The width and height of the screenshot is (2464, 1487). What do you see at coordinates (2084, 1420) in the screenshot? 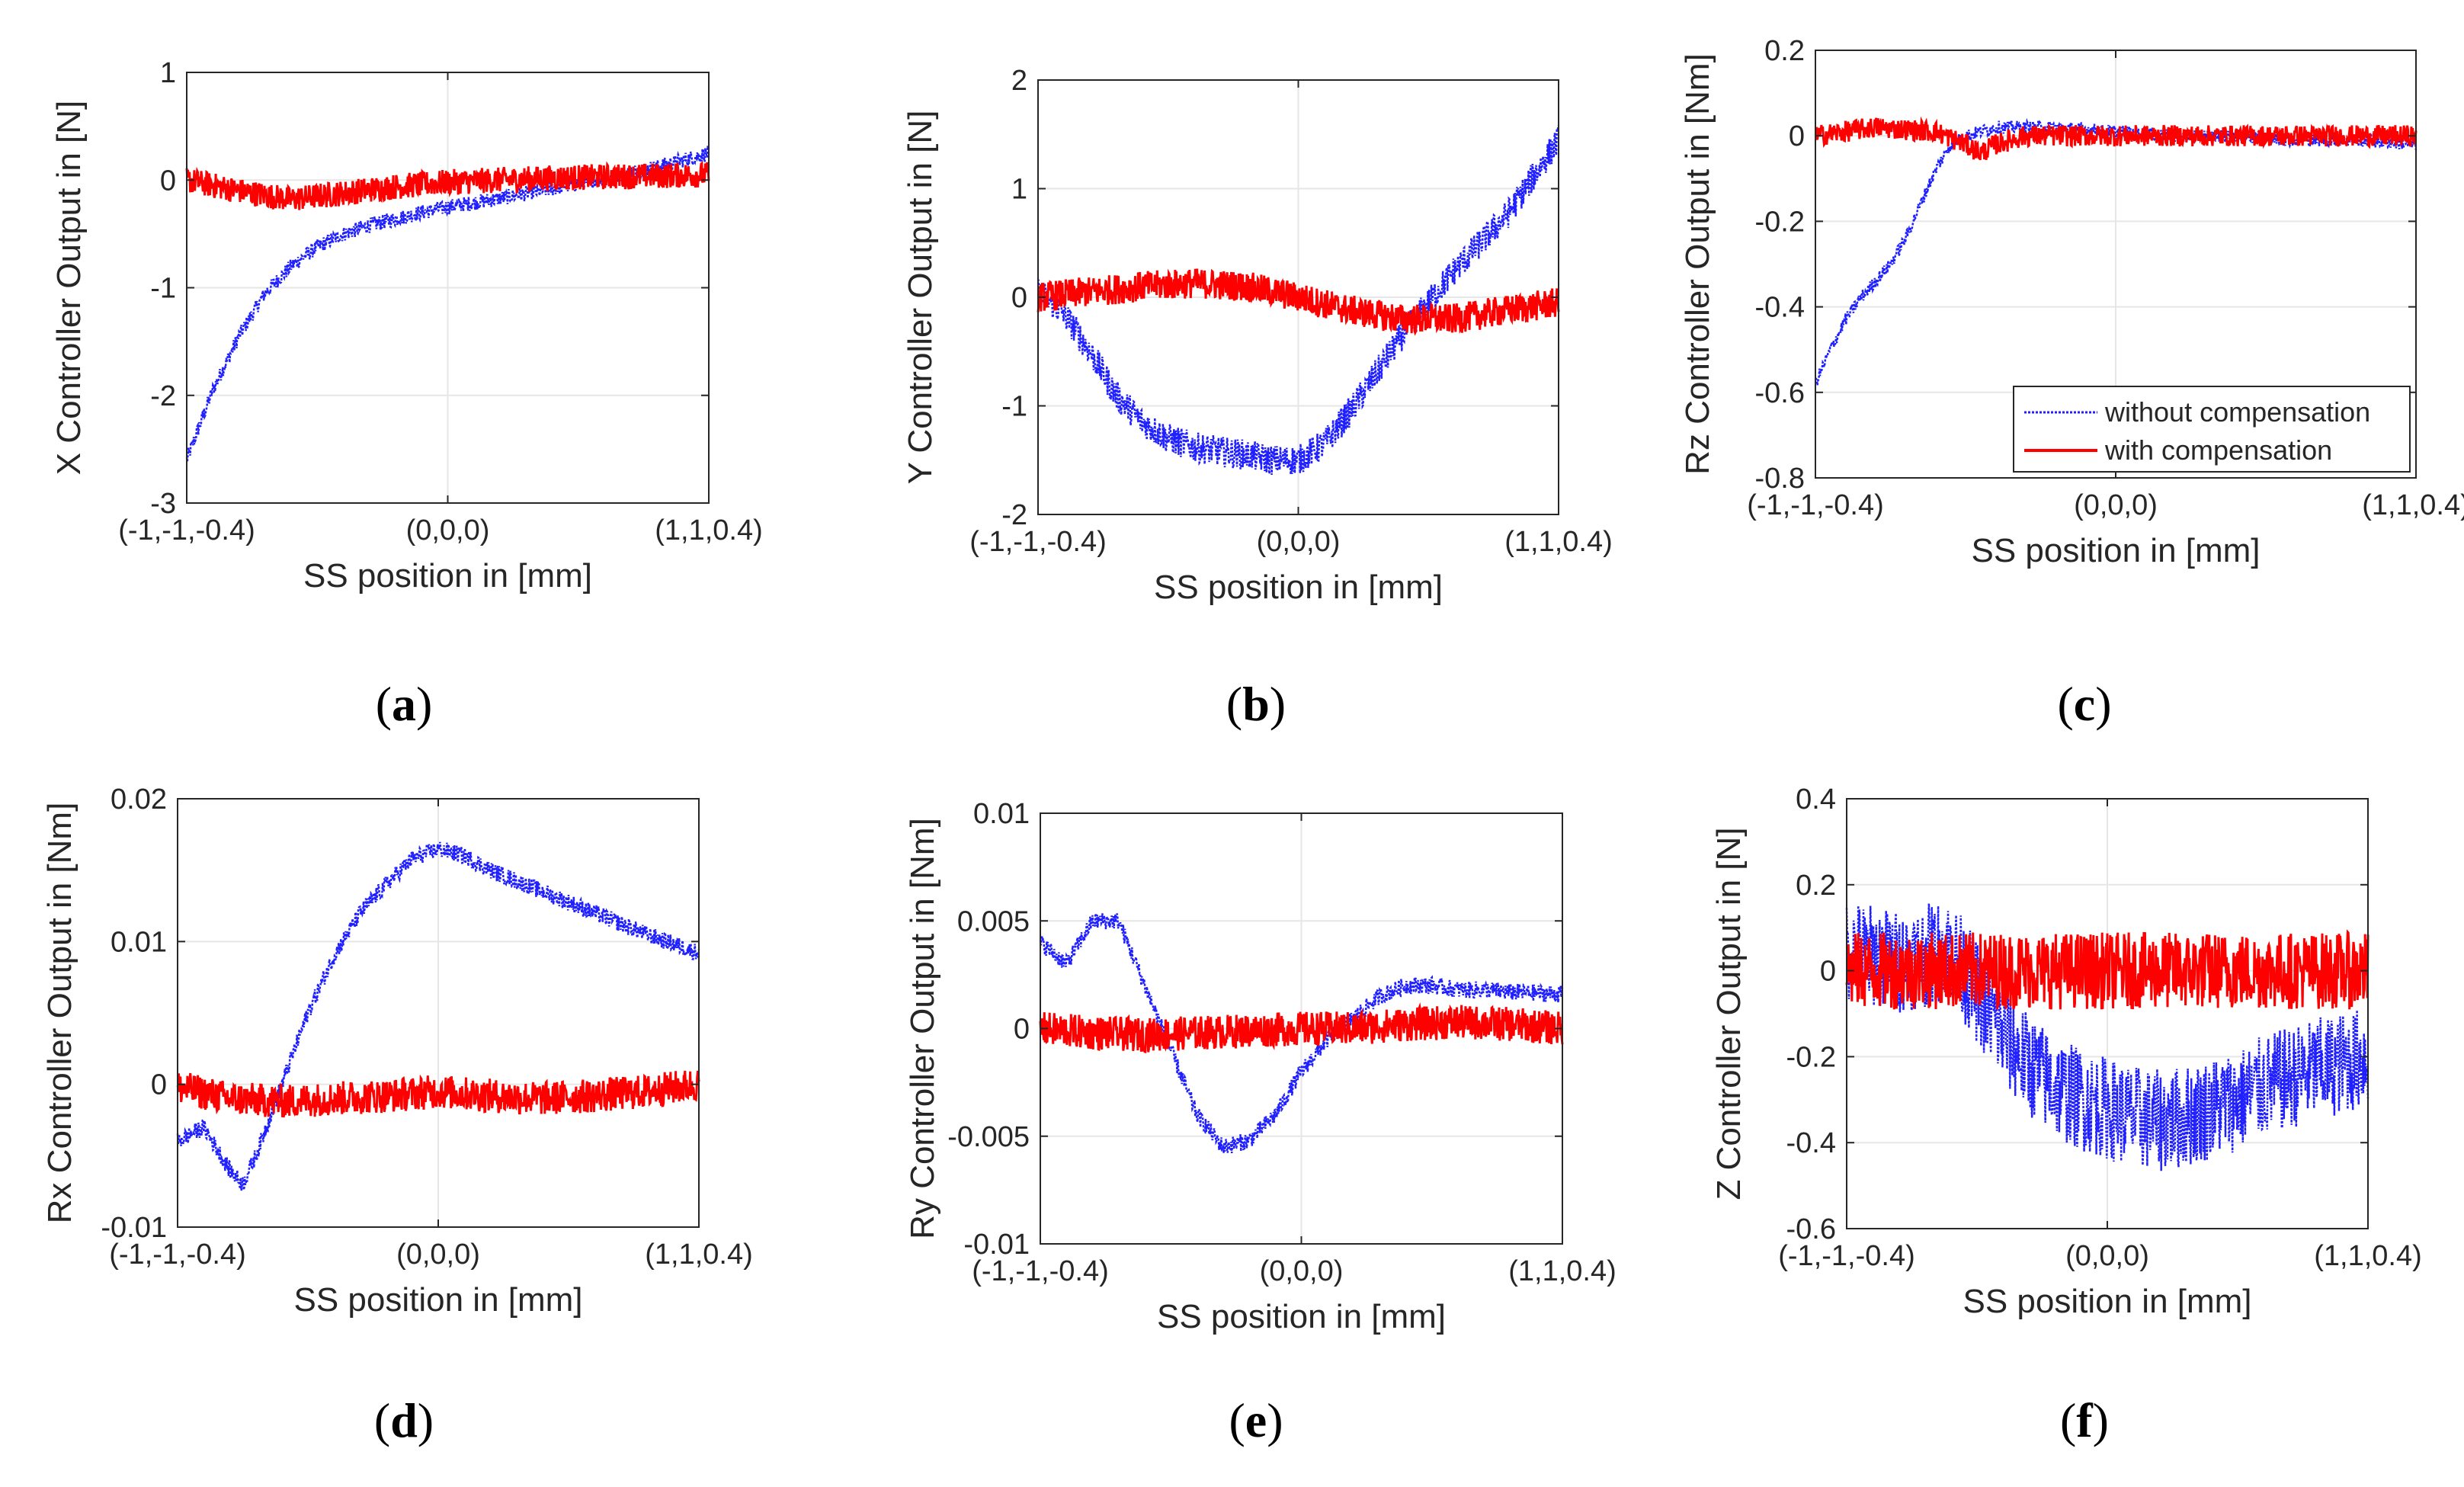
I see `panel-label: (f)` at bounding box center [2084, 1420].